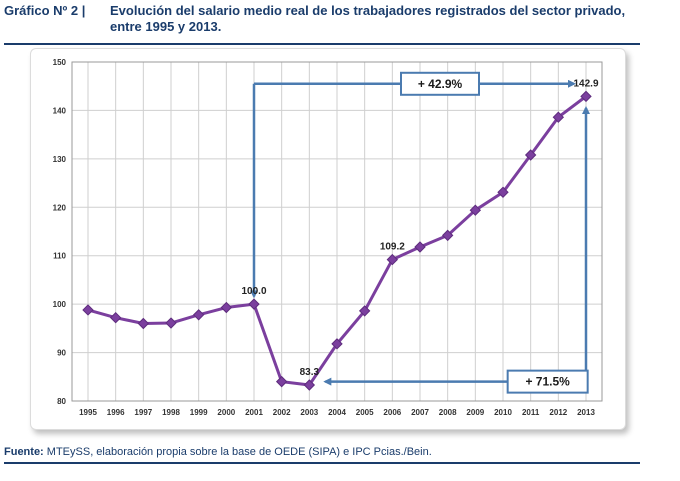  What do you see at coordinates (447, 235) in the screenshot?
I see `data-point-2008` at bounding box center [447, 235].